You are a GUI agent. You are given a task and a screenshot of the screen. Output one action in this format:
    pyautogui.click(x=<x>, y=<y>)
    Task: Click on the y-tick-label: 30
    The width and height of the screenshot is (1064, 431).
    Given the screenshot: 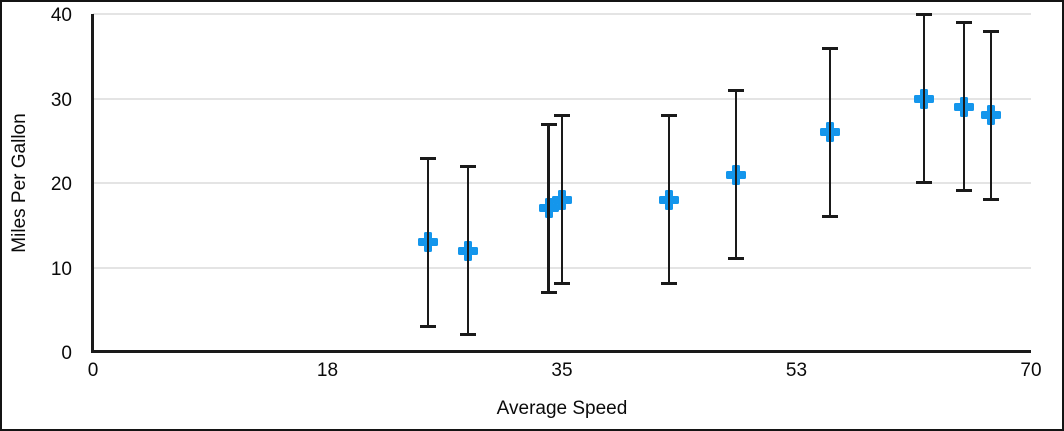 What is the action you would take?
    pyautogui.click(x=61, y=100)
    